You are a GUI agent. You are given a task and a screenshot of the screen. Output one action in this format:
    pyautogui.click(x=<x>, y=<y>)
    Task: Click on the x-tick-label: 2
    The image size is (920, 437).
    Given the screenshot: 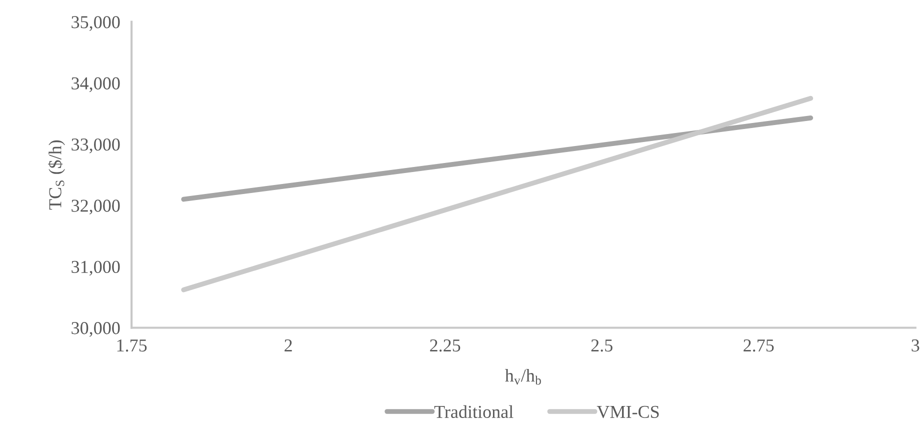 What is the action you would take?
    pyautogui.click(x=288, y=345)
    